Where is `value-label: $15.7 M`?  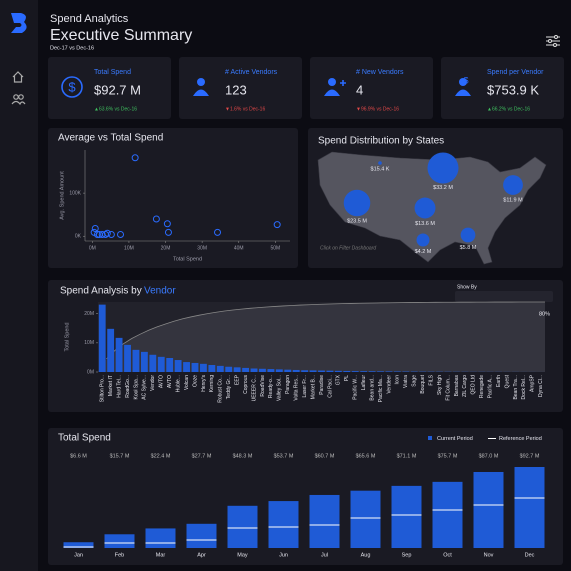 value-label: $15.7 M is located at coordinates (120, 456).